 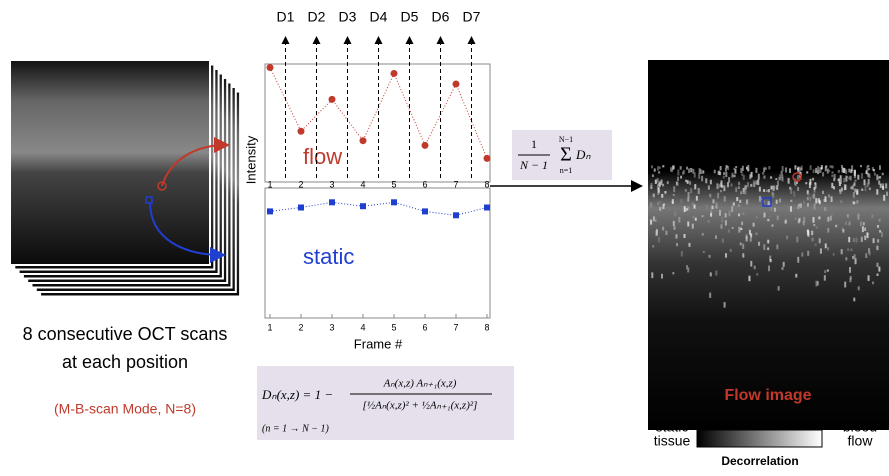 What do you see at coordinates (393, 327) in the screenshot?
I see `x-tick-label: 5` at bounding box center [393, 327].